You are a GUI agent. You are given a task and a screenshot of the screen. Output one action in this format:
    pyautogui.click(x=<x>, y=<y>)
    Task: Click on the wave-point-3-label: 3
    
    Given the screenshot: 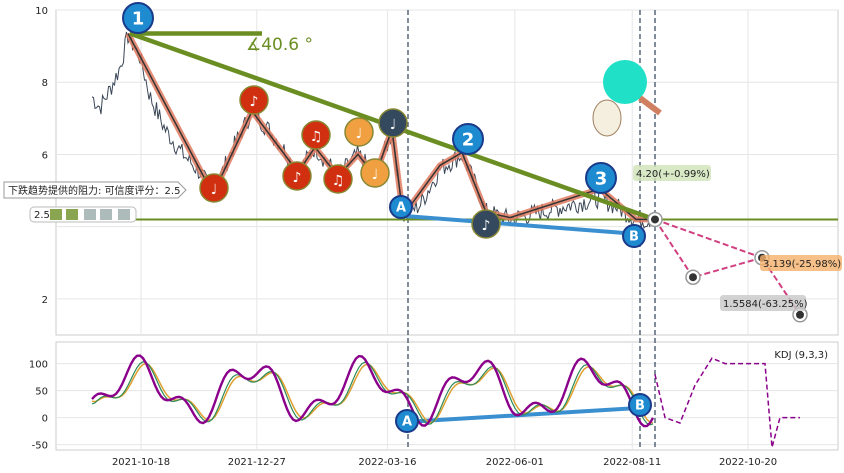 What is the action you would take?
    pyautogui.click(x=601, y=178)
    